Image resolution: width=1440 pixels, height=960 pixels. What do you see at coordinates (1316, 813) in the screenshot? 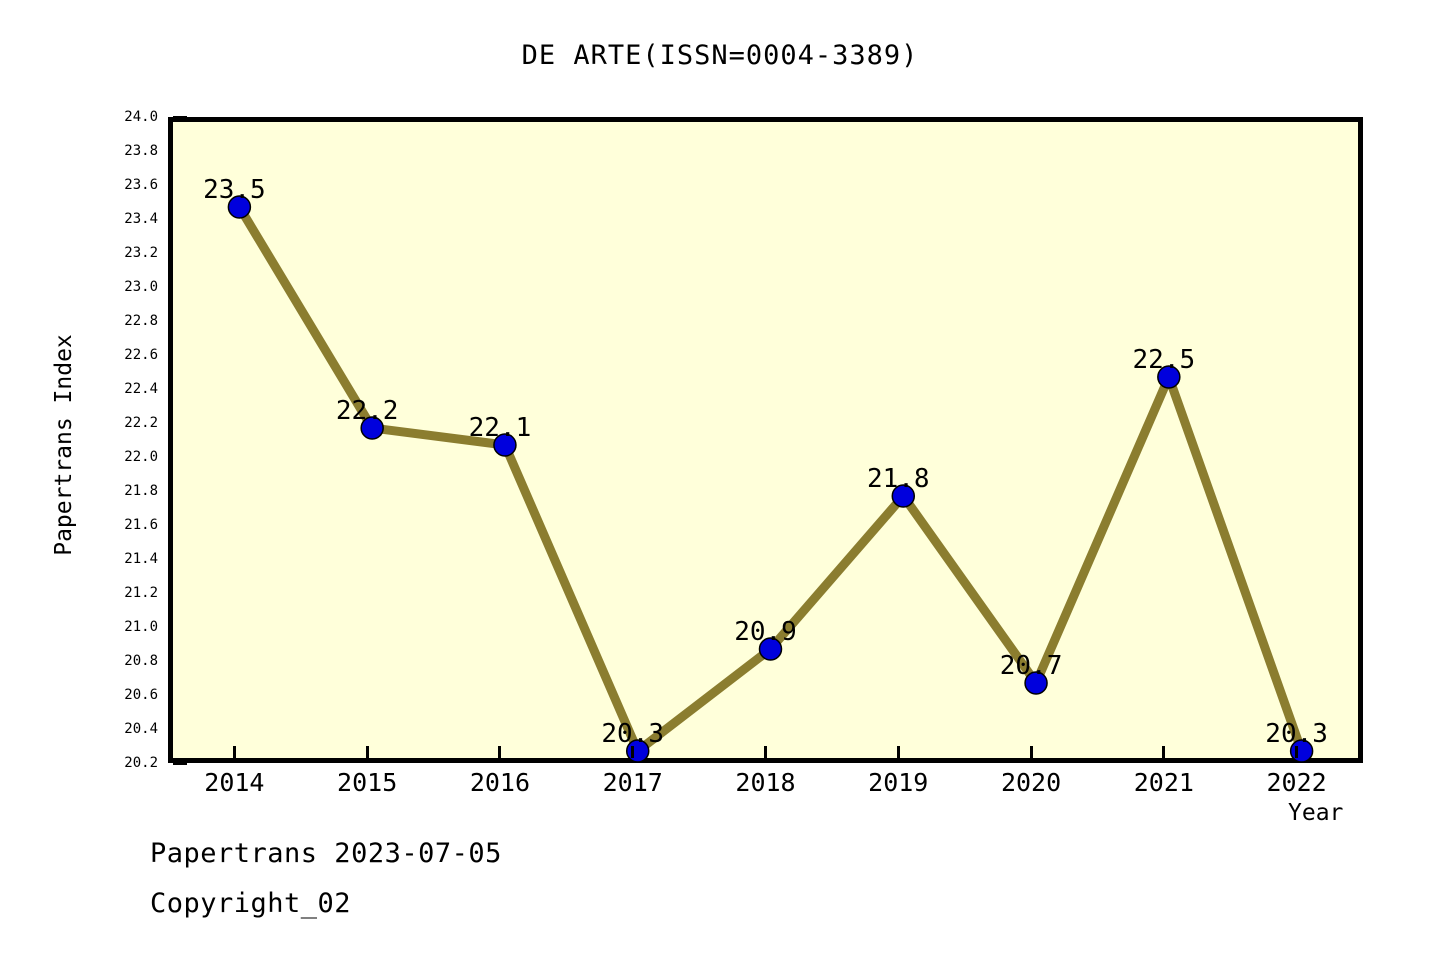
I see `x-axis-title: Year` at bounding box center [1316, 813].